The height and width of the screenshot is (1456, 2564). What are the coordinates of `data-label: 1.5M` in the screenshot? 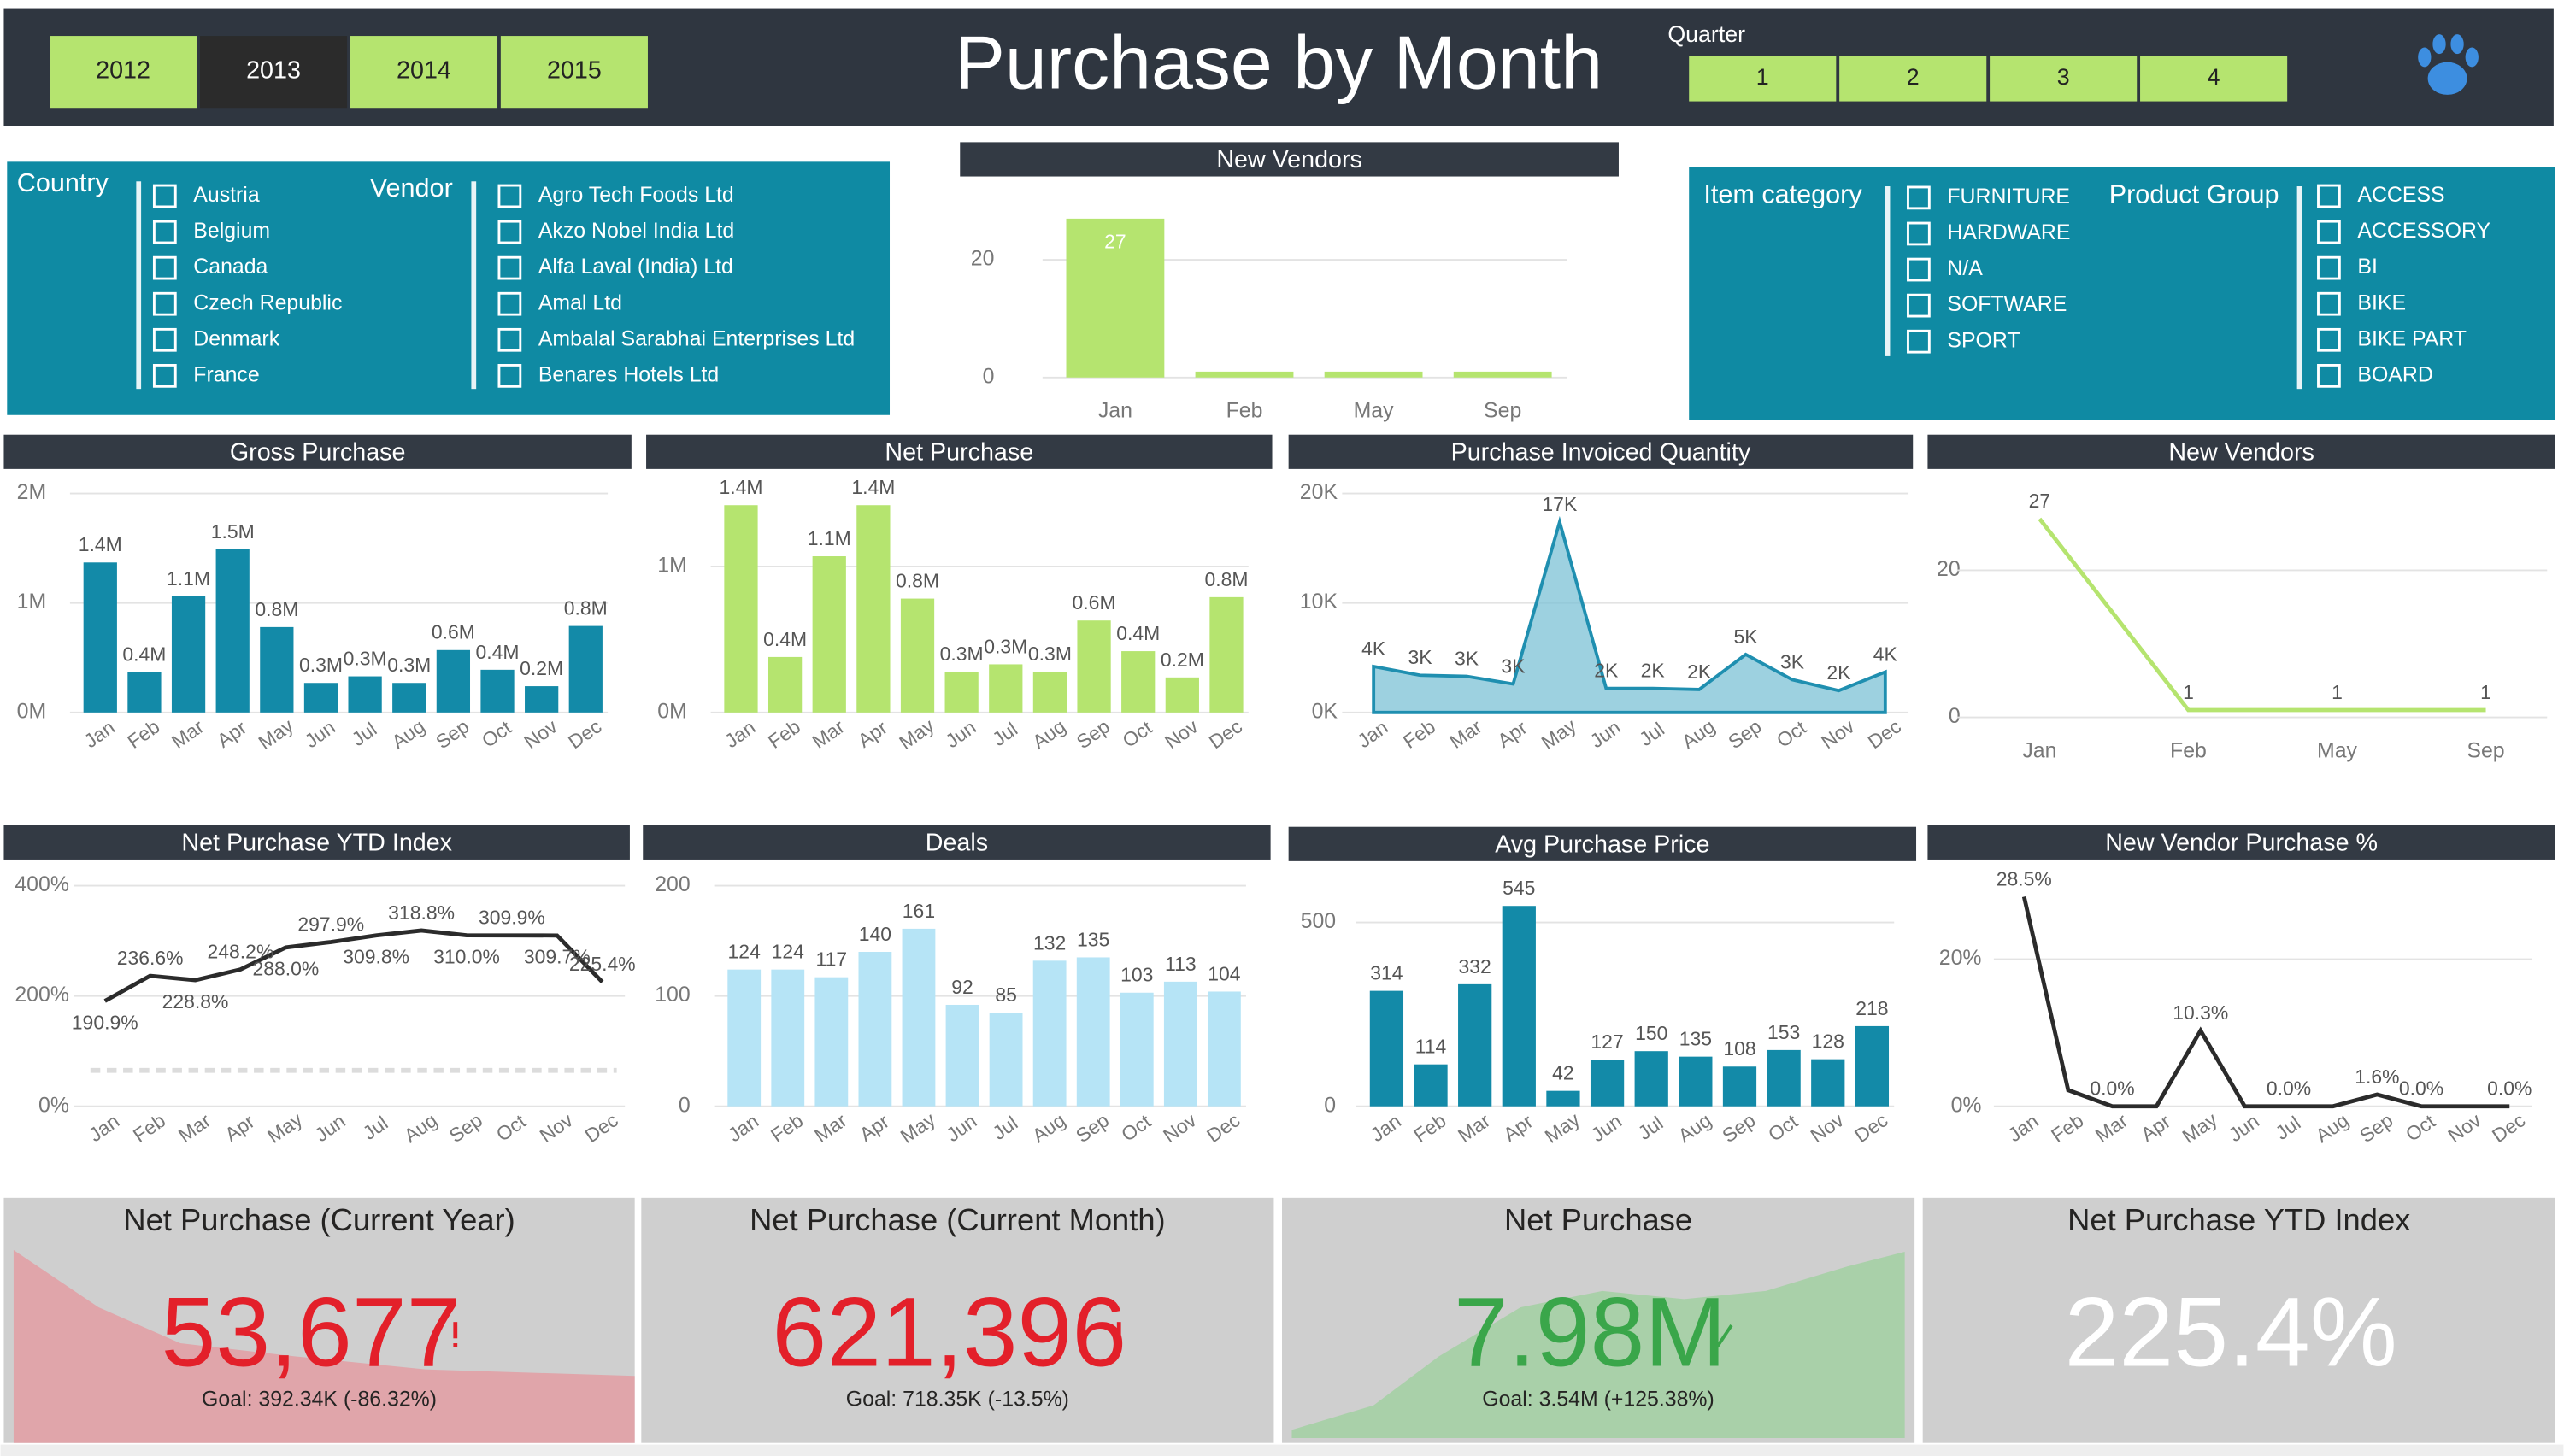 It's located at (233, 531).